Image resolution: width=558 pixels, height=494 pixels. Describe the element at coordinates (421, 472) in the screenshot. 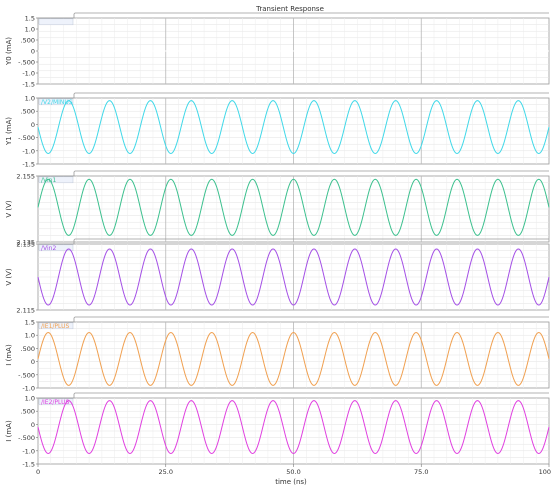

I see `x-tick-label: 75.0` at that location.